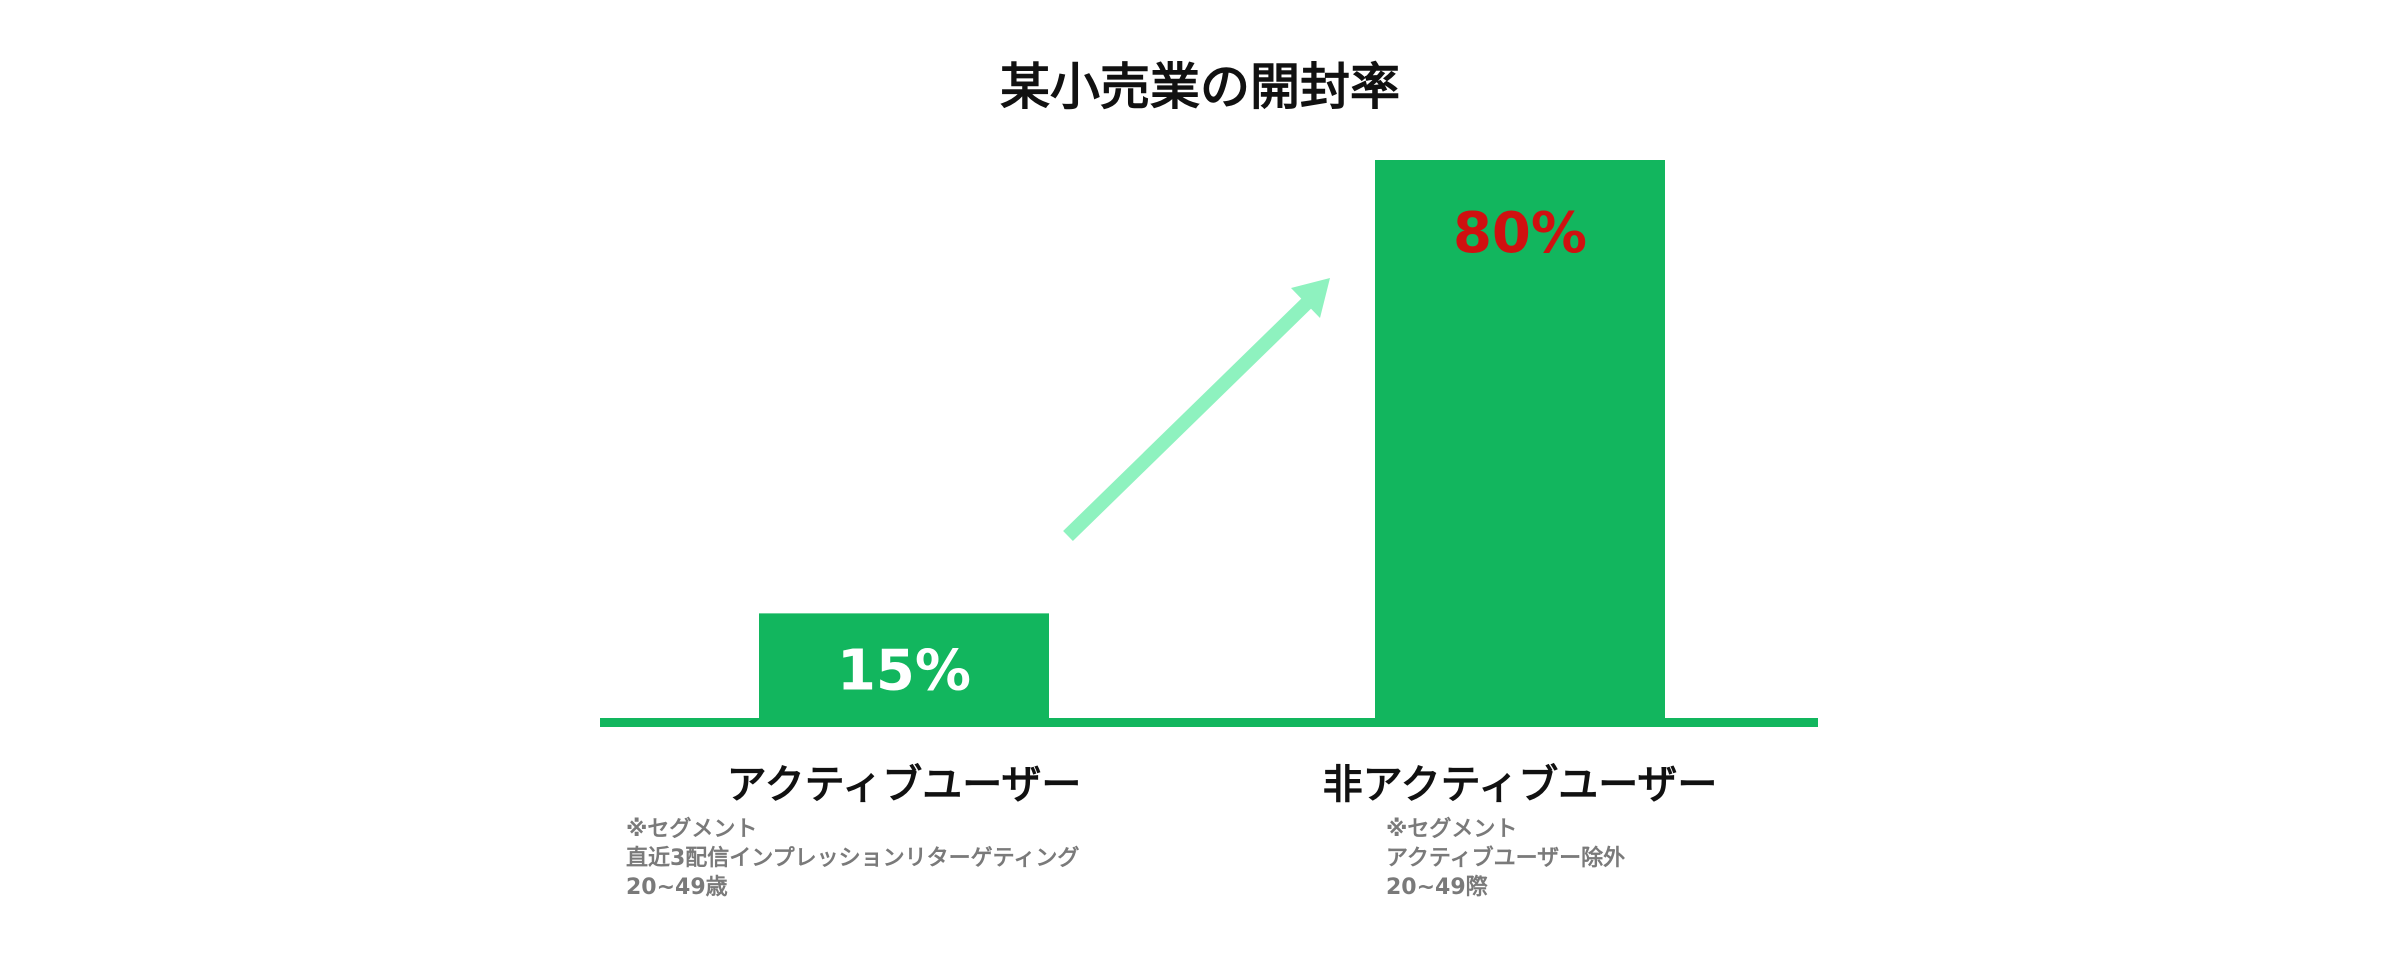 The image size is (2401, 962). Describe the element at coordinates (1451, 829) in the screenshot. I see `note-2-line-1: ※セグメント` at that location.